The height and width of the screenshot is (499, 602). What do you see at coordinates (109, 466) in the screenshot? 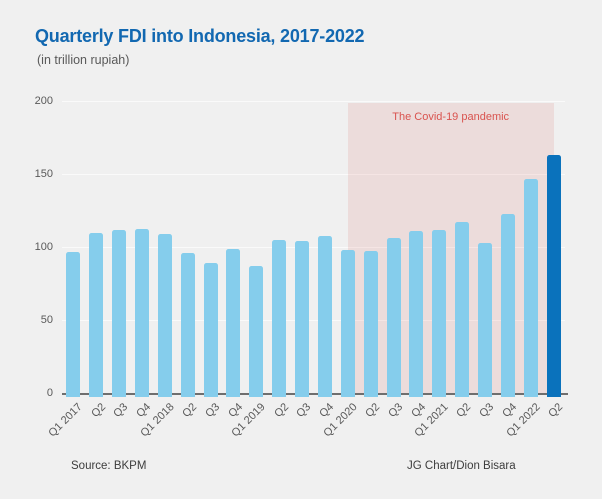
I see `source-label: Source: BKPM` at bounding box center [109, 466].